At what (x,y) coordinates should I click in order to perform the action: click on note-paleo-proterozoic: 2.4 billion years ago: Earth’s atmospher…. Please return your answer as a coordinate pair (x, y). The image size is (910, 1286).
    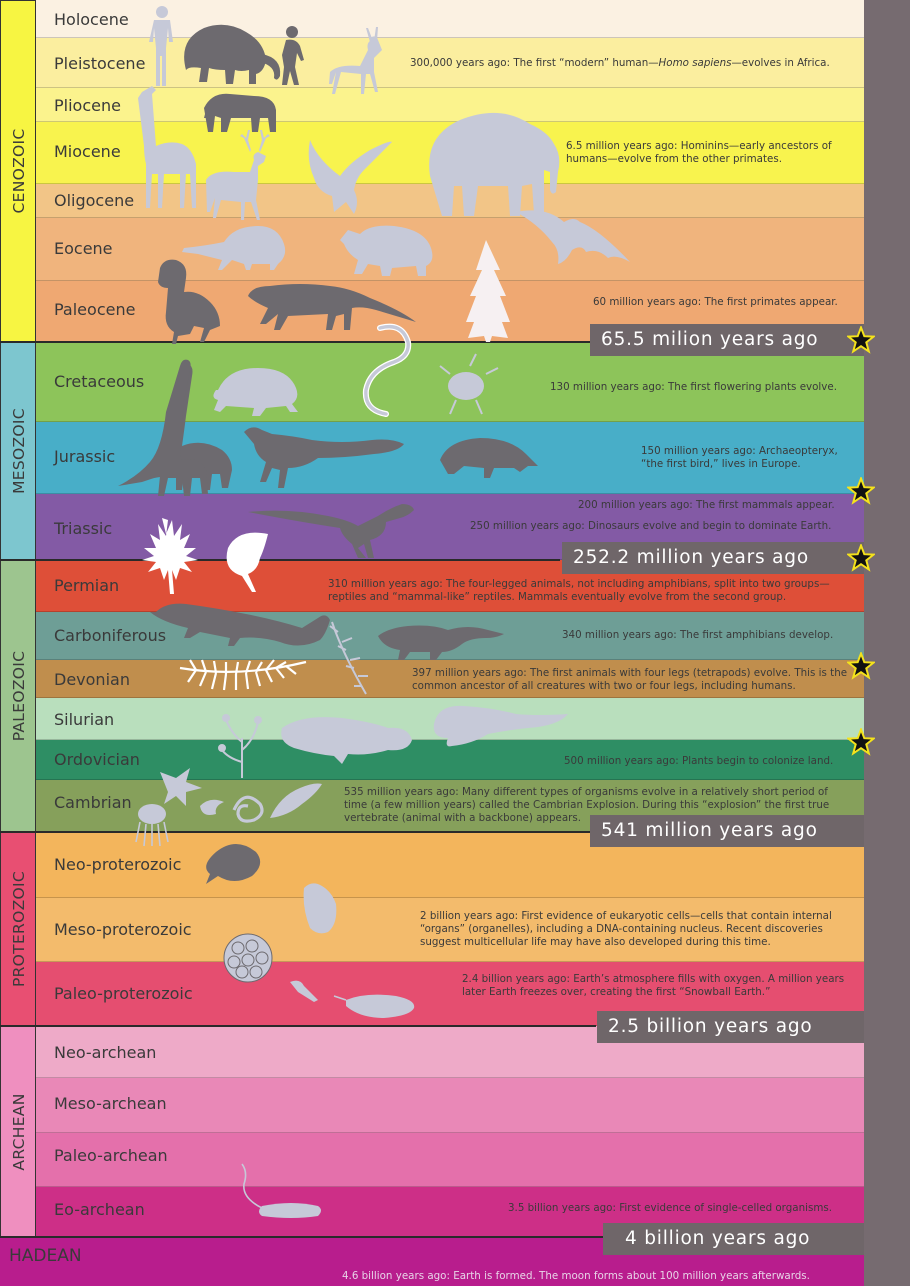
    Looking at the image, I should click on (653, 985).